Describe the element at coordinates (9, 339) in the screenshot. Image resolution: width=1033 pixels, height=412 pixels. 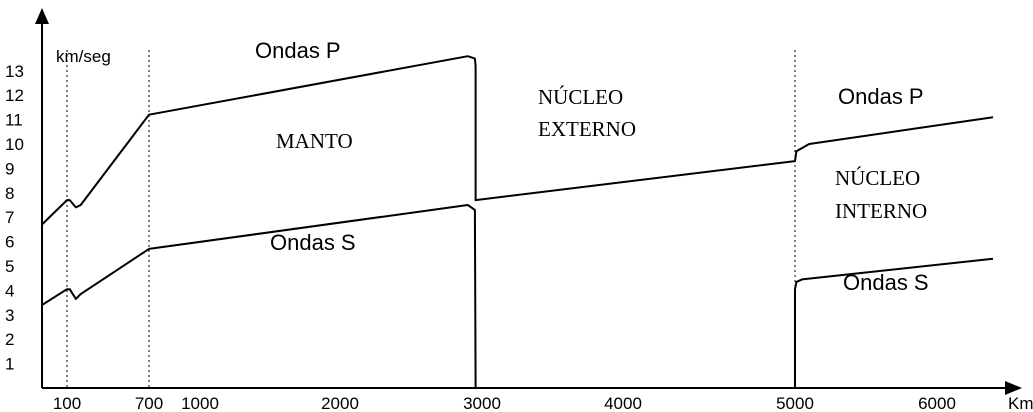
I see `y-tick-label-2: 2` at that location.